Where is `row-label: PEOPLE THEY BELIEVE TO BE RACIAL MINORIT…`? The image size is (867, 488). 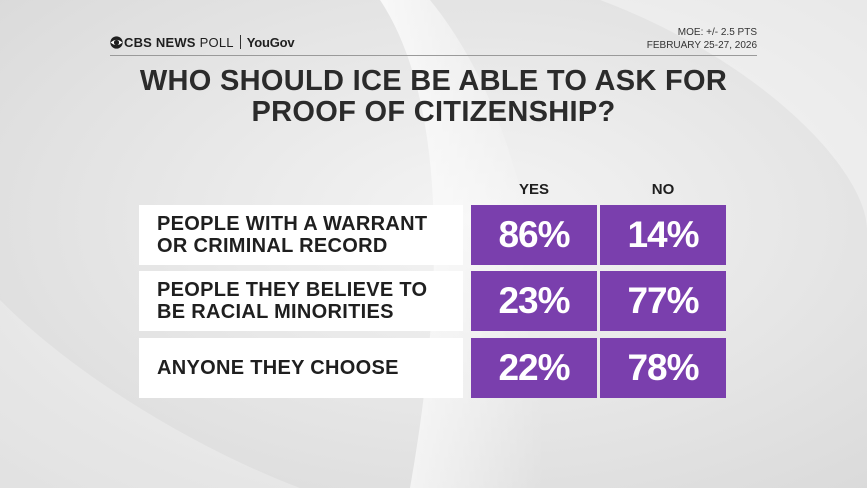 row-label: PEOPLE THEY BELIEVE TO BE RACIAL MINORIT… is located at coordinates (301, 301).